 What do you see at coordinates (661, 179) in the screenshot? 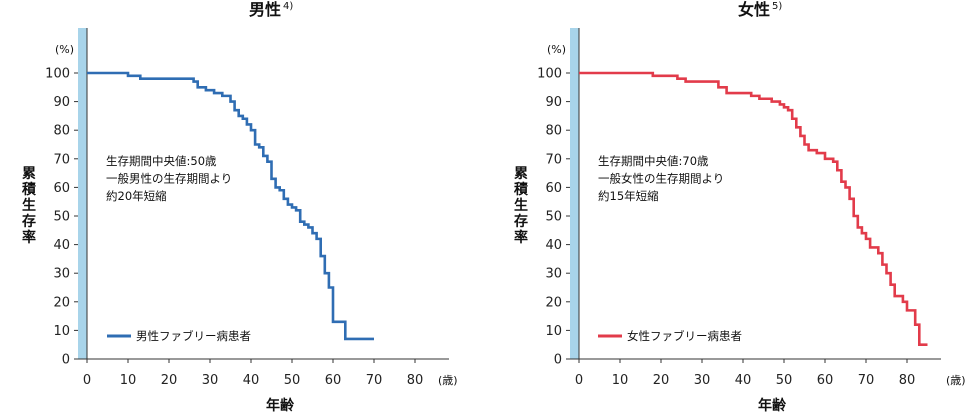
I see `annotation-line: 一般女性の生存期間より` at bounding box center [661, 179].